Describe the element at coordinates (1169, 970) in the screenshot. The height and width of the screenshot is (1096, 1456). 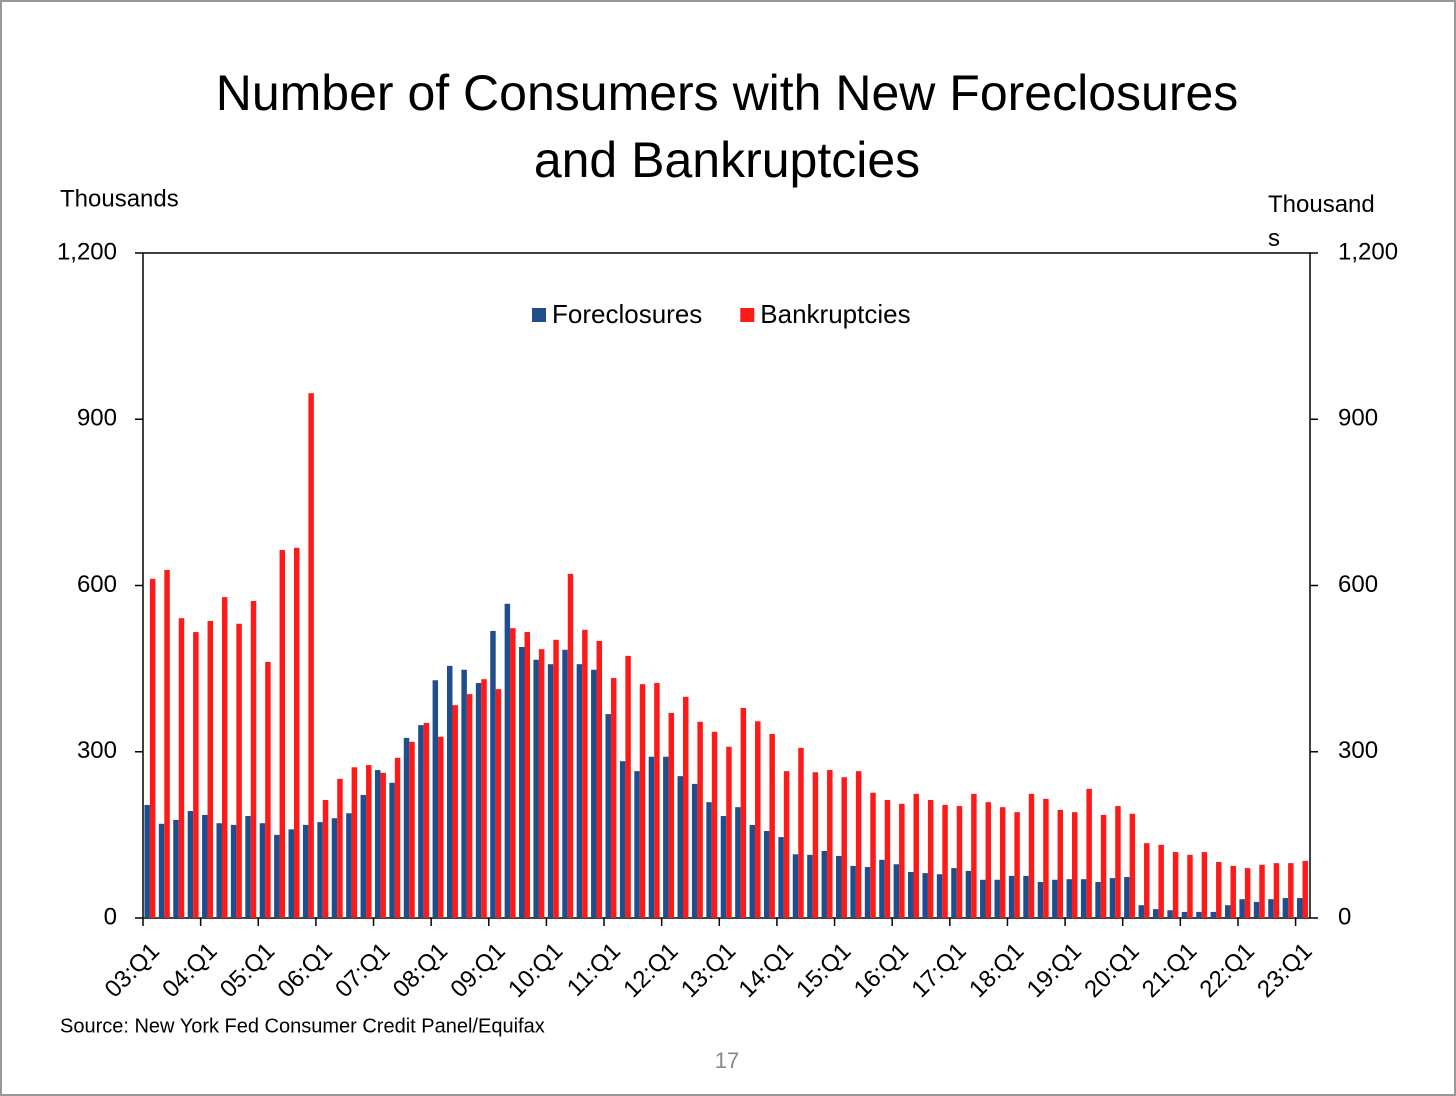
I see `x-tick-label: 21:Q1` at that location.